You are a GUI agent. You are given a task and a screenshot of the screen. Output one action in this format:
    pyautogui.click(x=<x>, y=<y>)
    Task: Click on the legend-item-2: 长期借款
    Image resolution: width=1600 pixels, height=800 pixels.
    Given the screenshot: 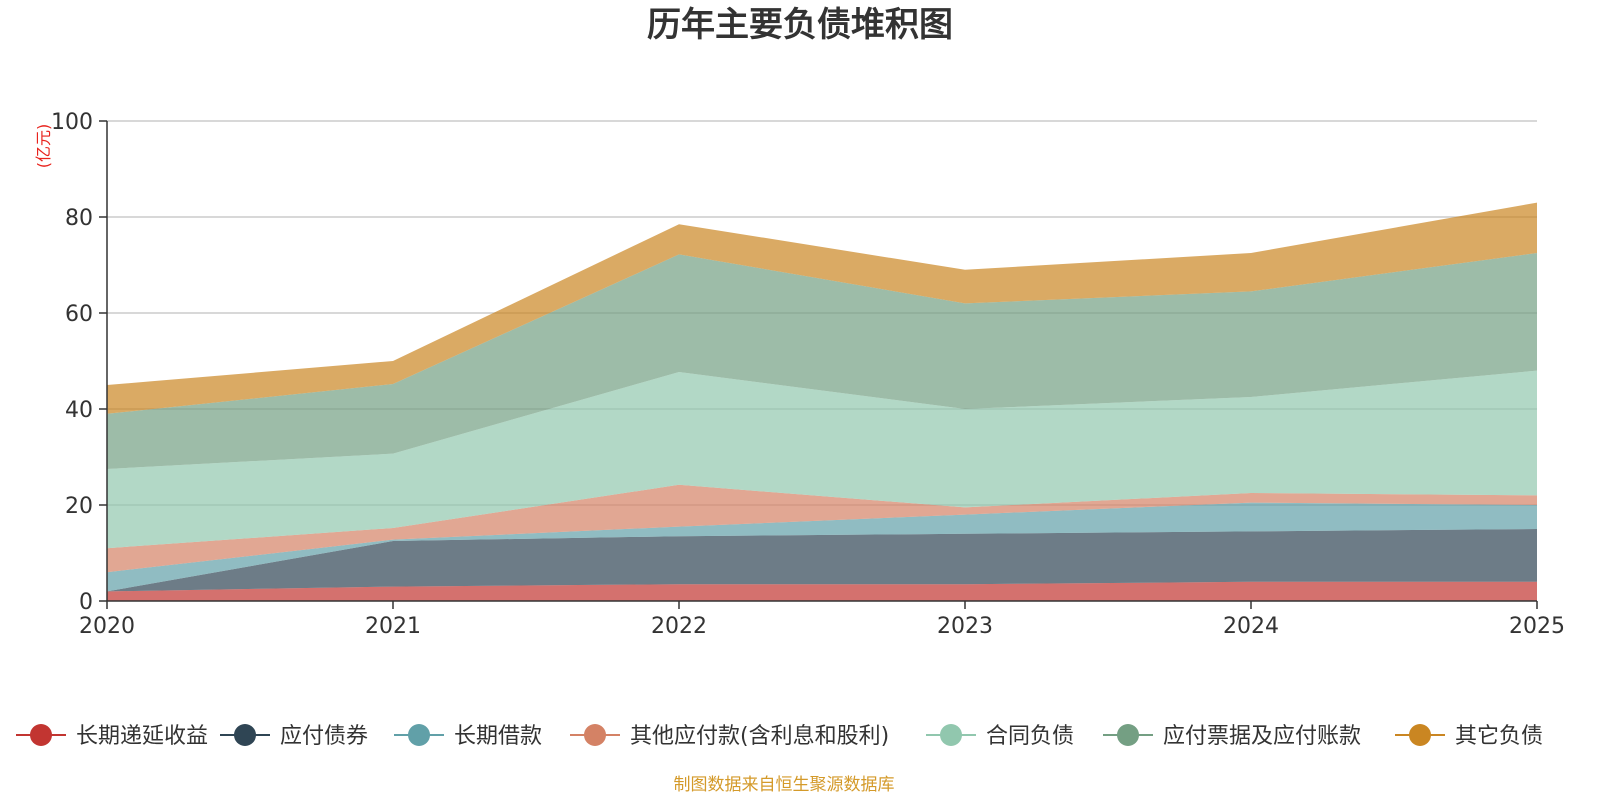 What is the action you would take?
    pyautogui.click(x=468, y=736)
    